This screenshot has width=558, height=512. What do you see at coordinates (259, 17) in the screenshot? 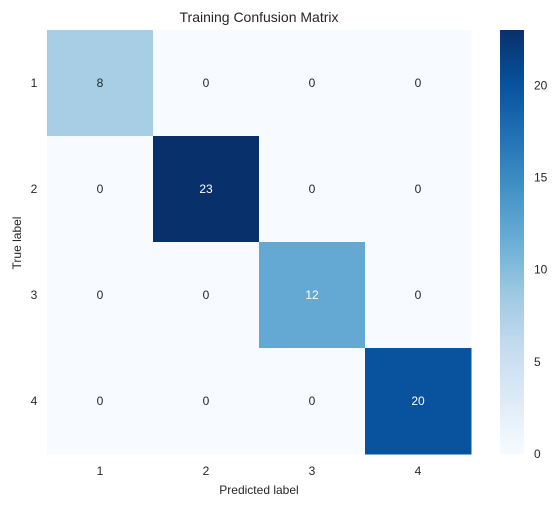
I see `chart-title: Training Confusion Matrix` at bounding box center [259, 17].